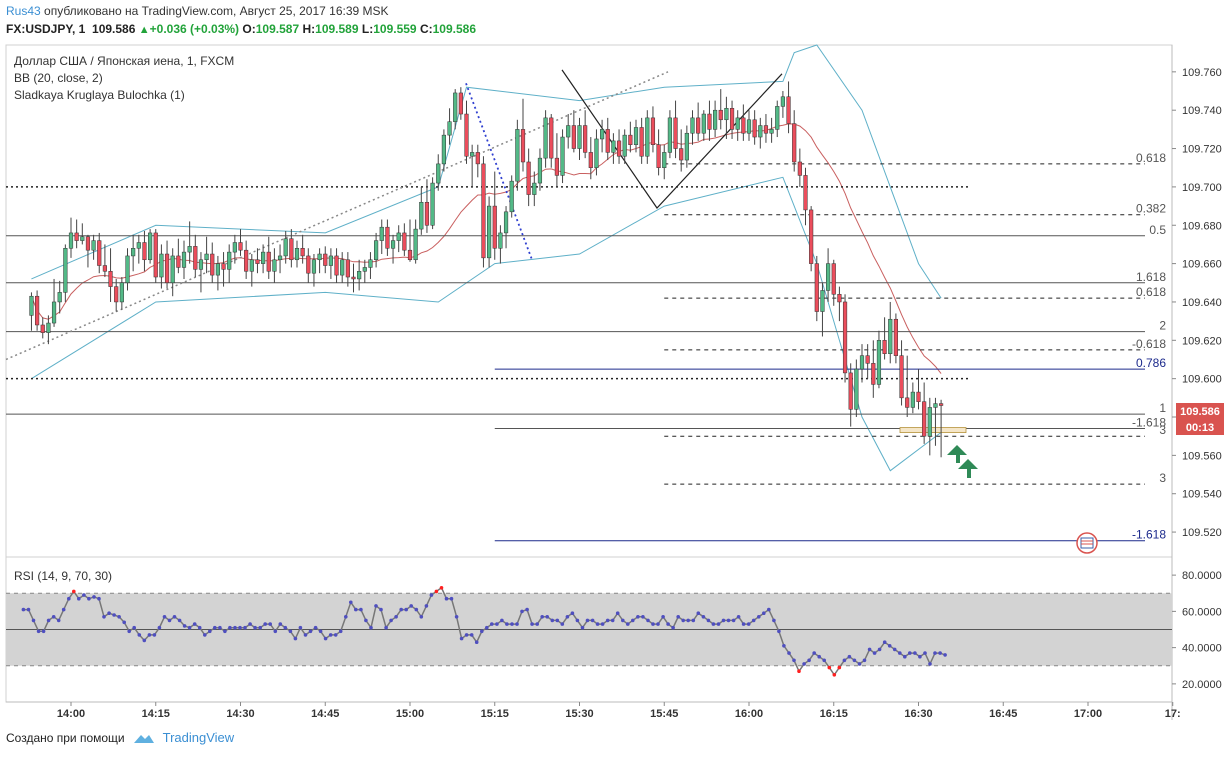  I want to click on flag-icon, so click(1087, 543).